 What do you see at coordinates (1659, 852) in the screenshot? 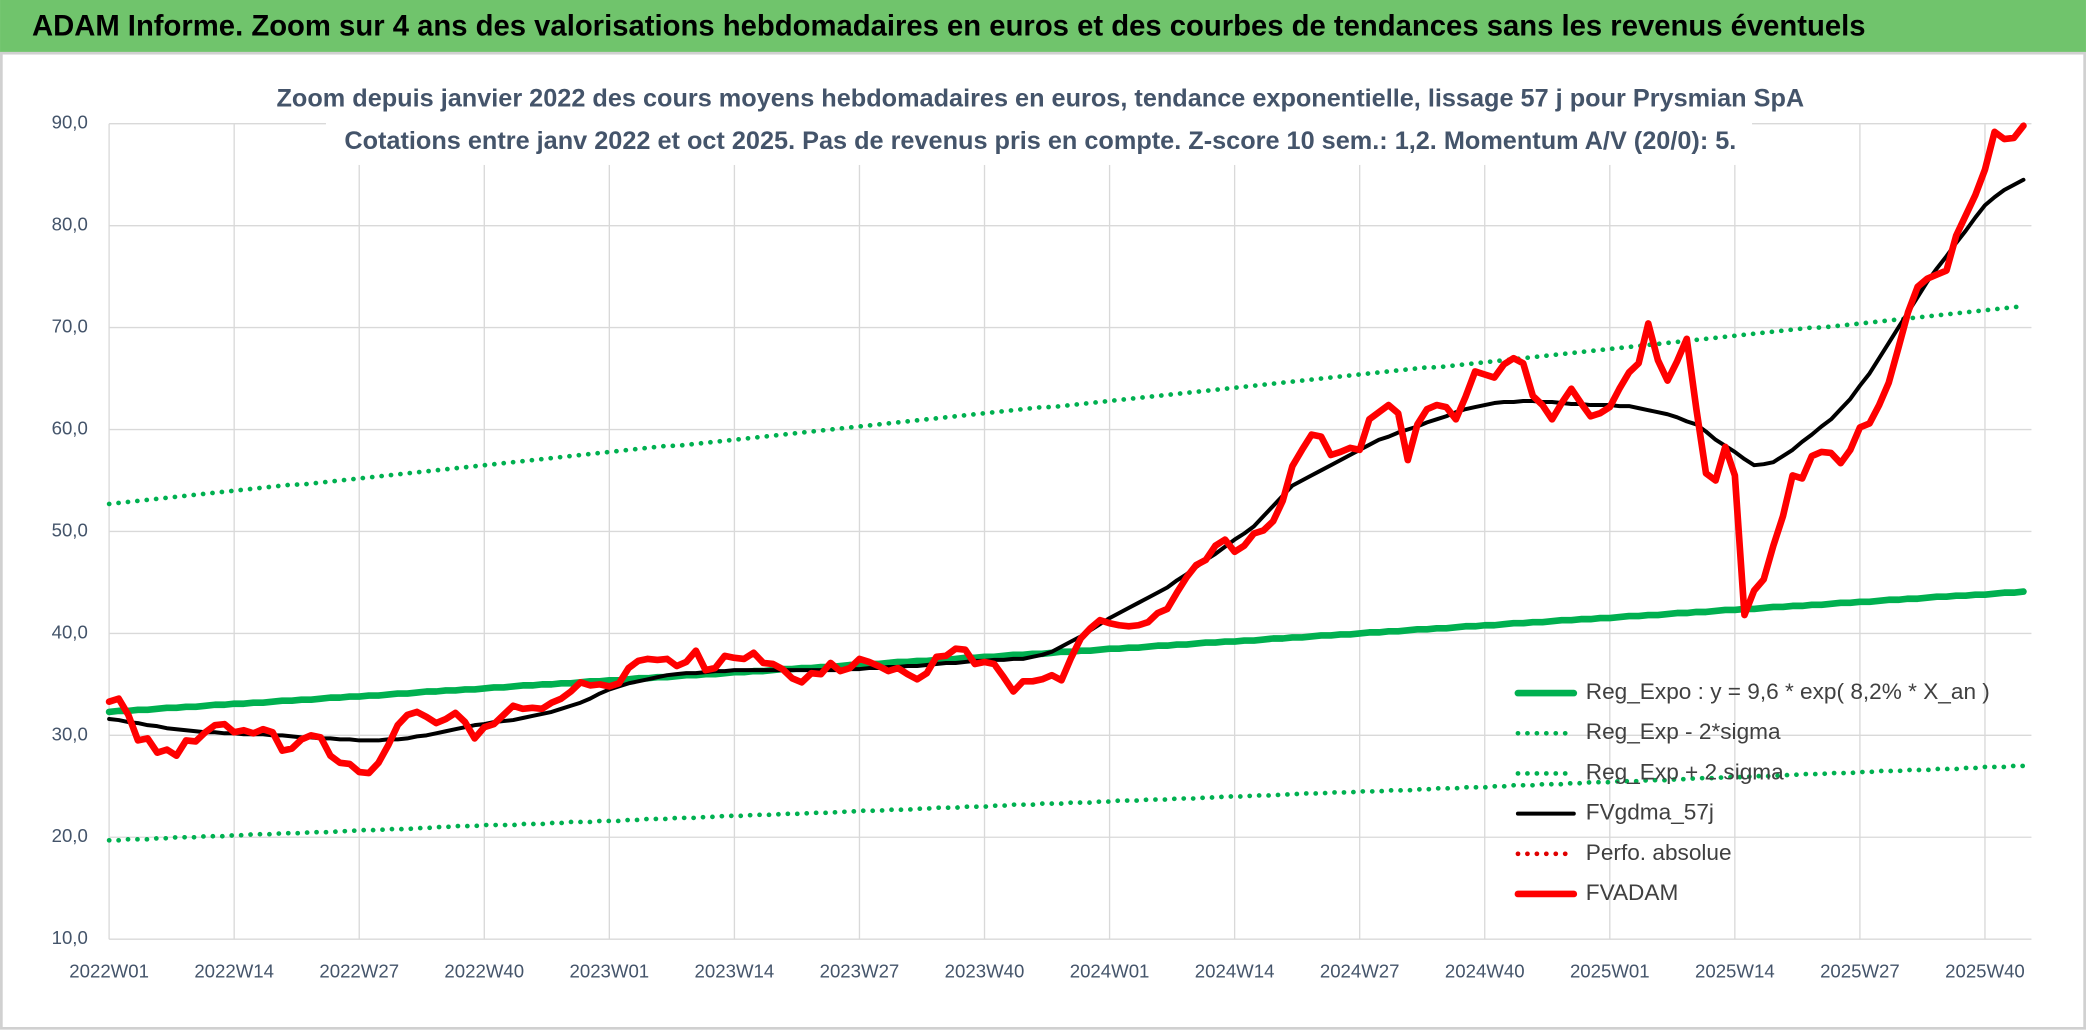
I see `legend-label: Perfo. absolue` at bounding box center [1659, 852].